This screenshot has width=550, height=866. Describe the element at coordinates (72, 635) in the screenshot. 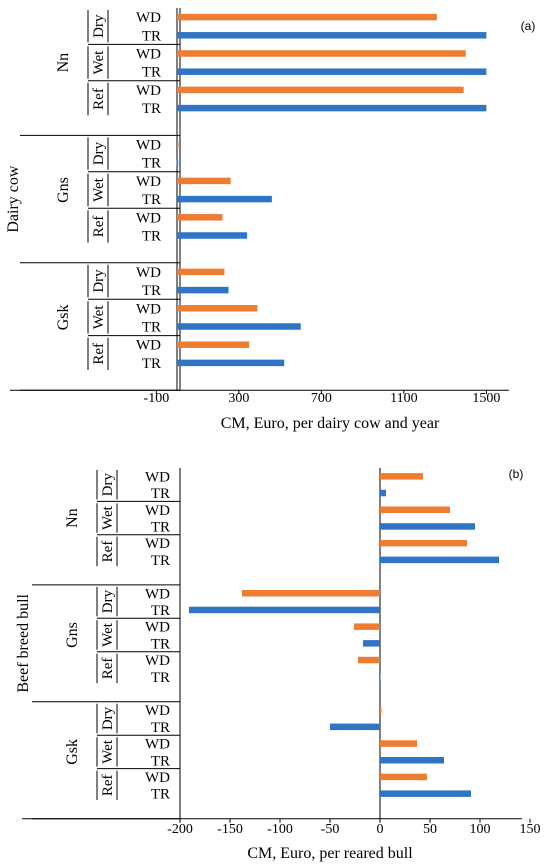

I see `group-label: Gns` at that location.